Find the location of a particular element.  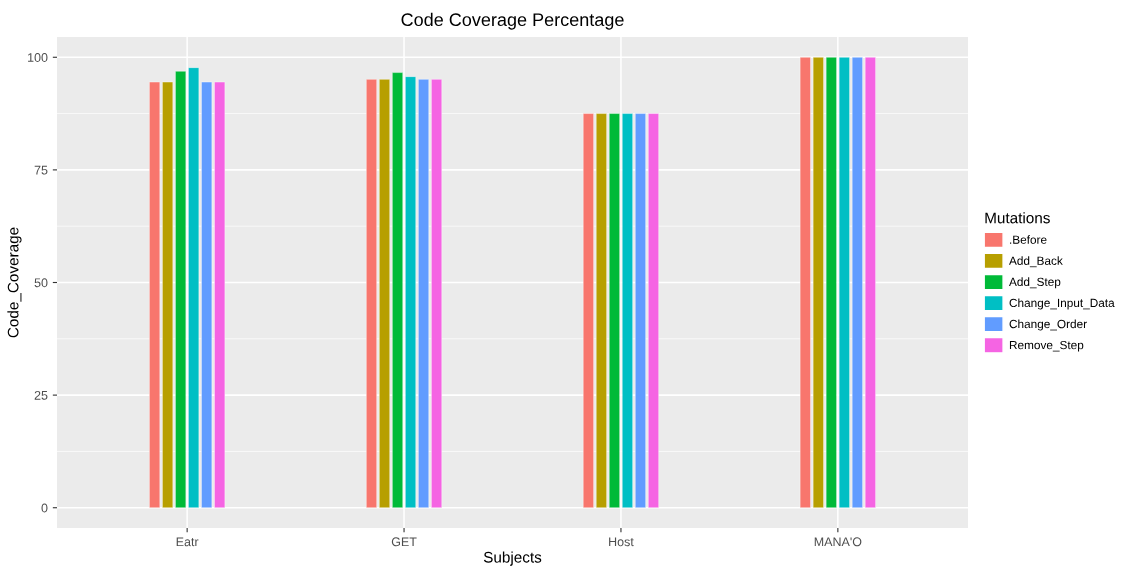

chart-title: Code Coverage Percentage is located at coordinates (512, 21).